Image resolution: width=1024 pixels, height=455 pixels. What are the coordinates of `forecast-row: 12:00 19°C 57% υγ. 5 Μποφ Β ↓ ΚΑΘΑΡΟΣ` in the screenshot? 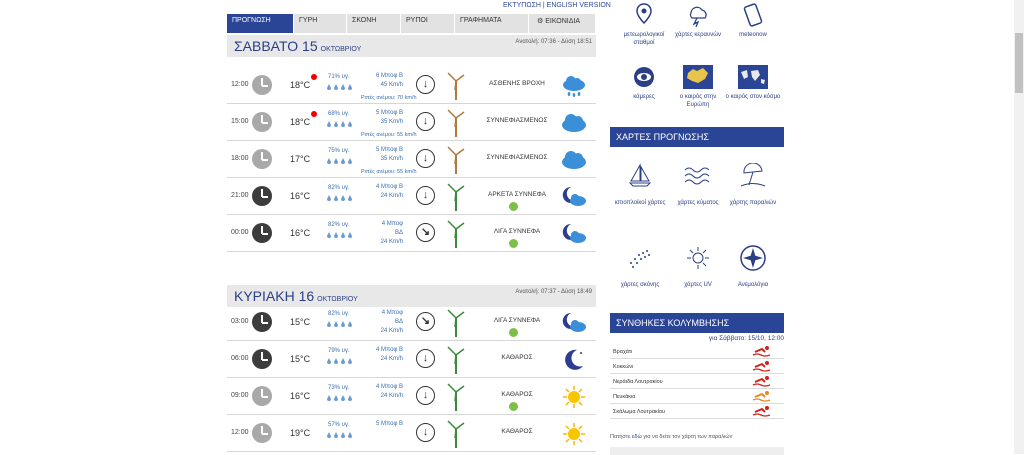 It's located at (411, 434).